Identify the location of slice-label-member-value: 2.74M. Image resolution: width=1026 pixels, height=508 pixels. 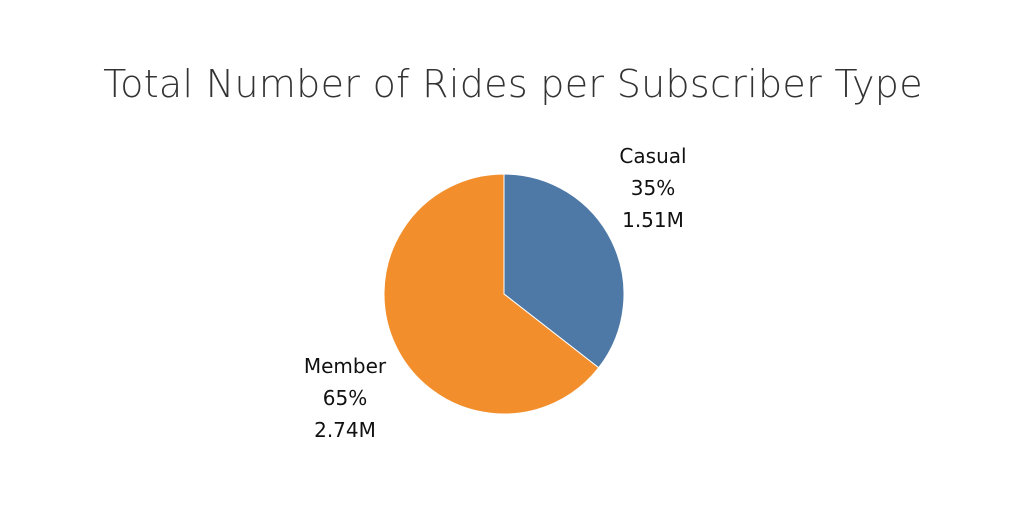
(345, 430).